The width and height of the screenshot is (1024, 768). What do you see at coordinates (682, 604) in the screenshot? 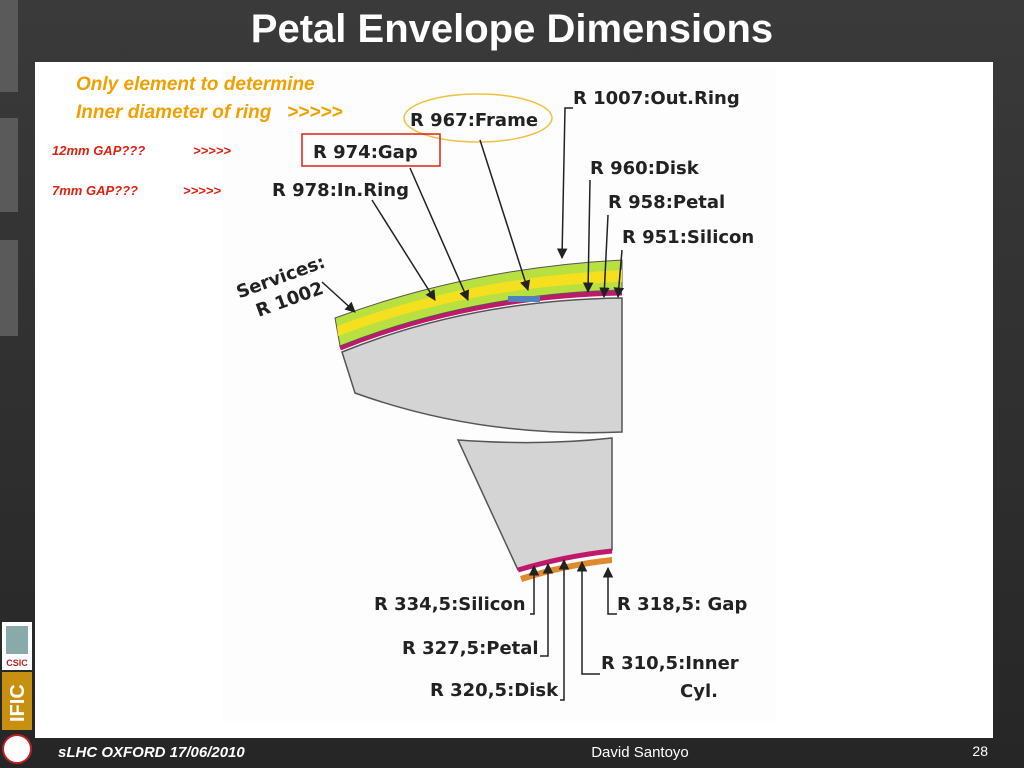
I see `label: R 318,5: Gap` at bounding box center [682, 604].